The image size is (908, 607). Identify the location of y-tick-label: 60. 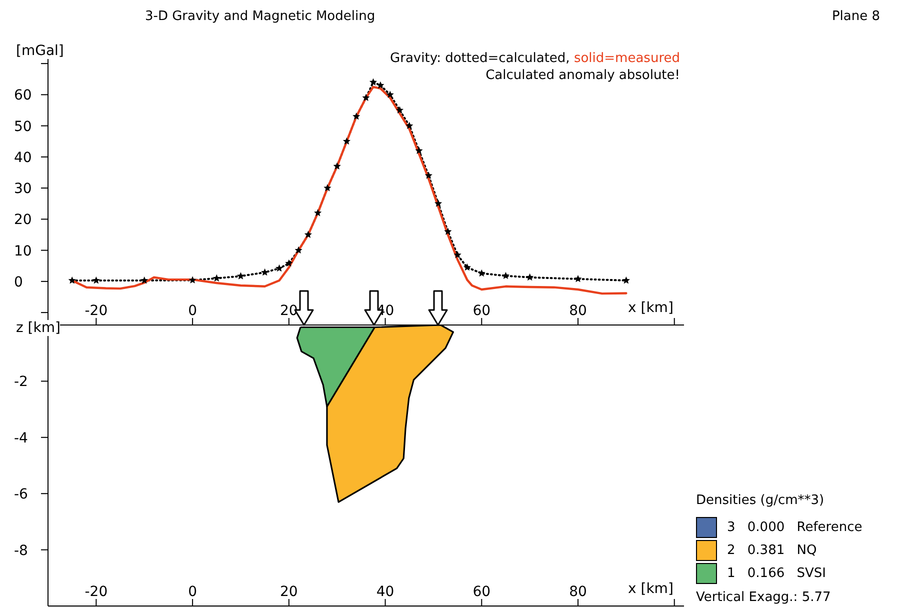
(23, 96).